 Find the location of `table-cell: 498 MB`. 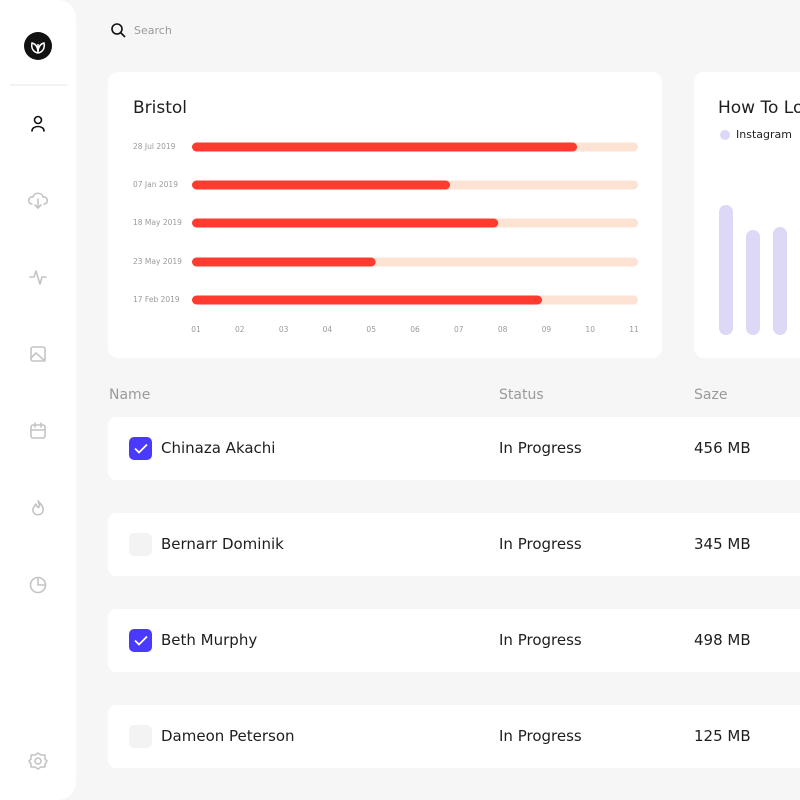

table-cell: 498 MB is located at coordinates (722, 640).